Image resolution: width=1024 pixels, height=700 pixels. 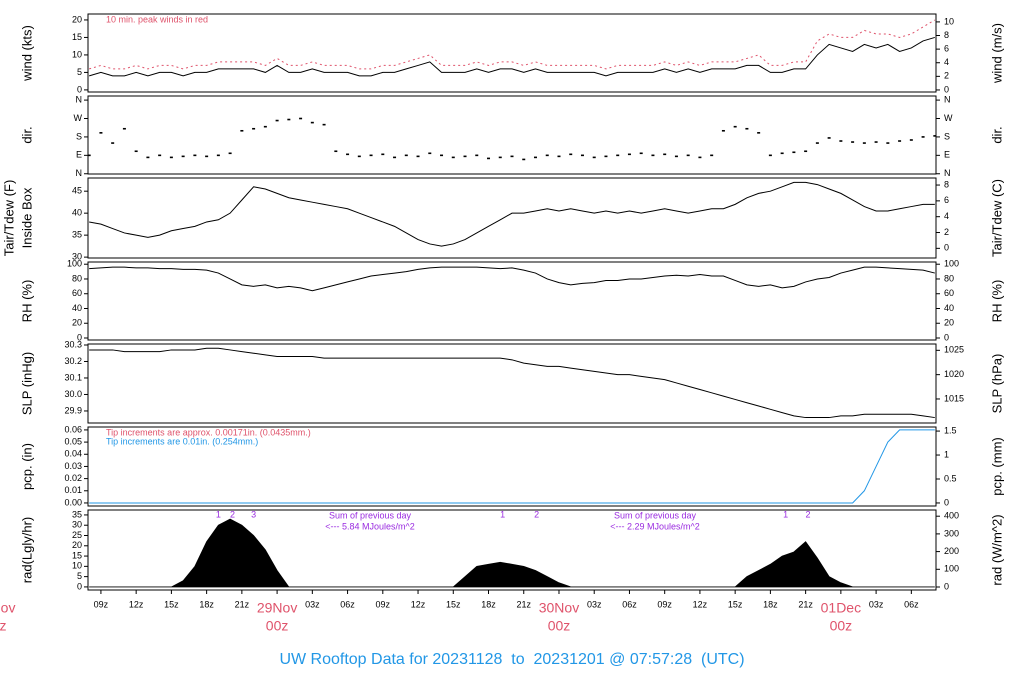 I want to click on y2-axis-label: rad (W/m^2), so click(x=996, y=549).